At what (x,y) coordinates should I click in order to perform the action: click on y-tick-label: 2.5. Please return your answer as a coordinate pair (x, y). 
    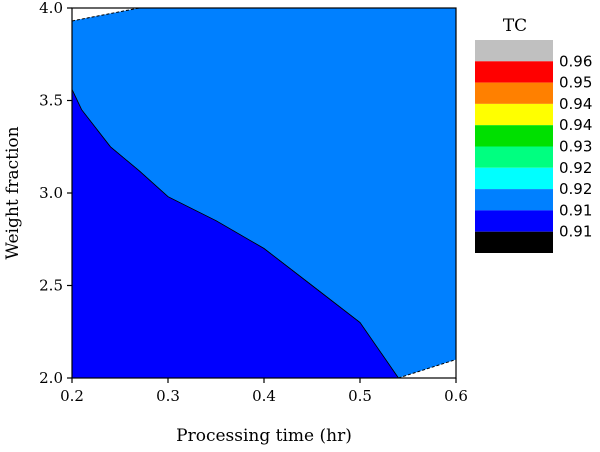
    Looking at the image, I should click on (51, 286).